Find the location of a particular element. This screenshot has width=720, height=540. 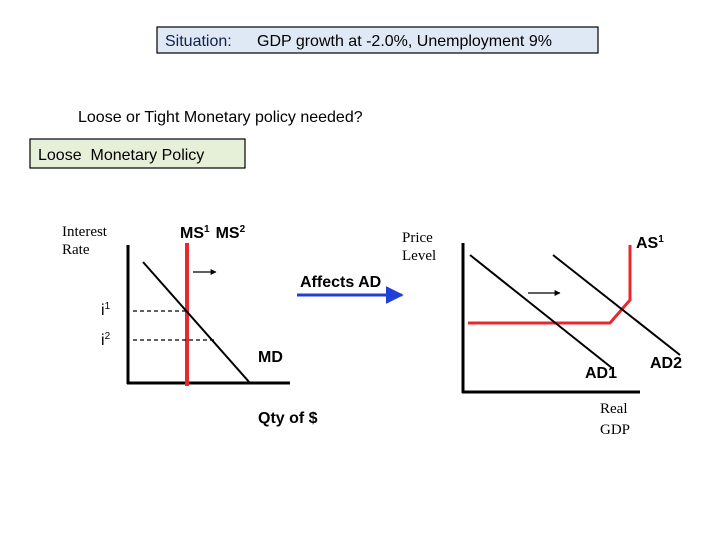

y-axis-label: Interest is located at coordinates (85, 232).